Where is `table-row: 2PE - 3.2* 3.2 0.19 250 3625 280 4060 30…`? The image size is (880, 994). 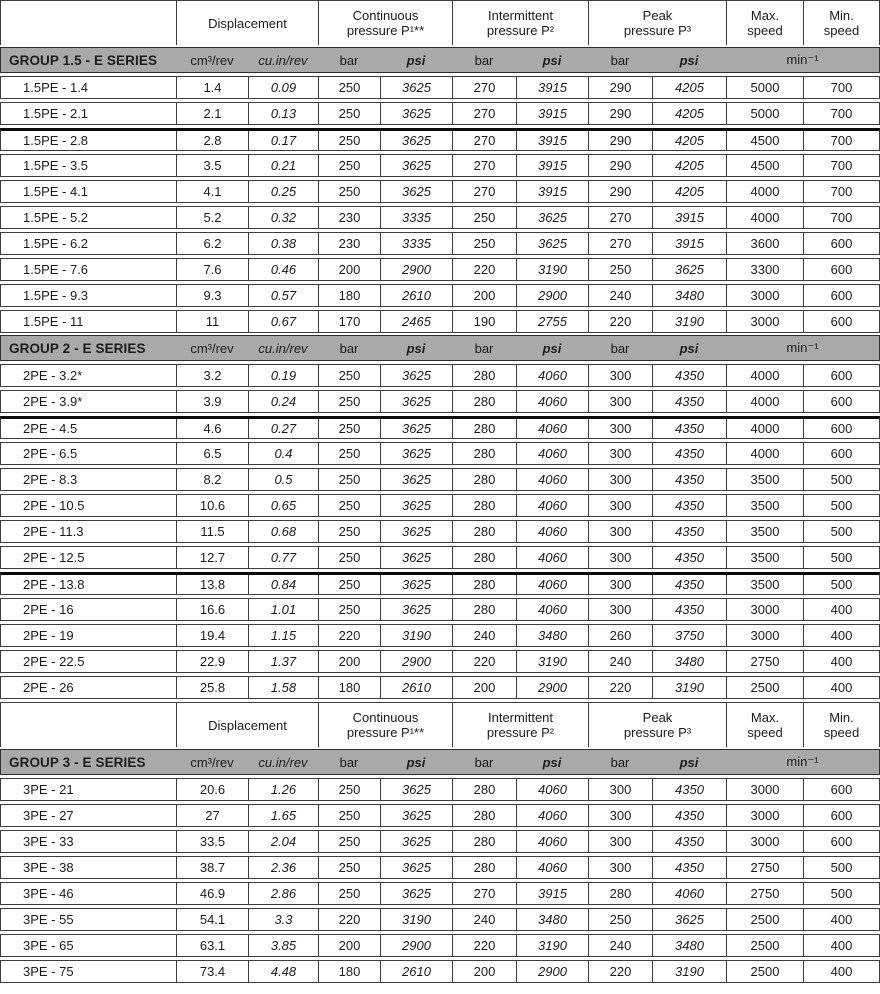
table-row: 2PE - 3.2* 3.2 0.19 250 3625 280 4060 30… is located at coordinates (440, 375).